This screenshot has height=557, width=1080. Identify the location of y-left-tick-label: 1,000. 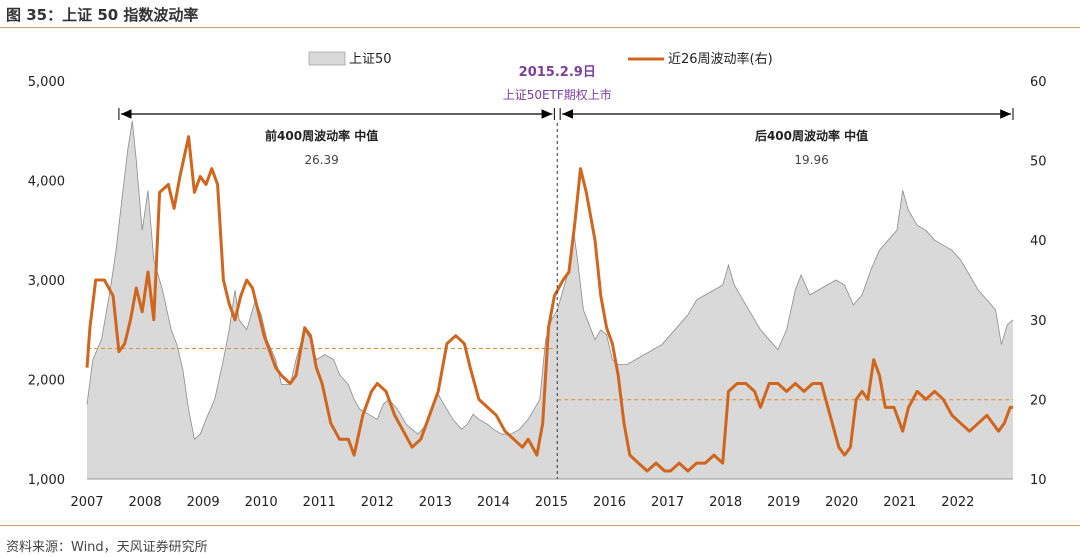
(46, 480).